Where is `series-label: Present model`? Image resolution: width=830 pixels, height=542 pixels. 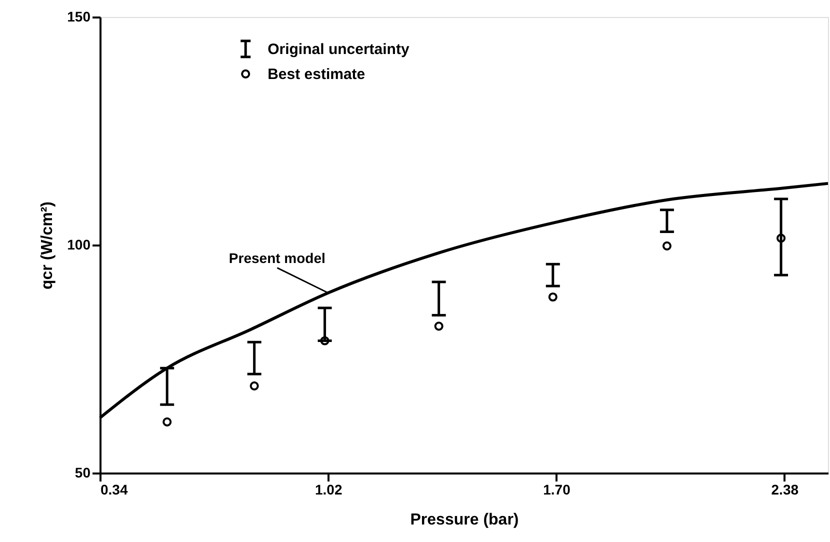
series-label: Present model is located at coordinates (277, 258).